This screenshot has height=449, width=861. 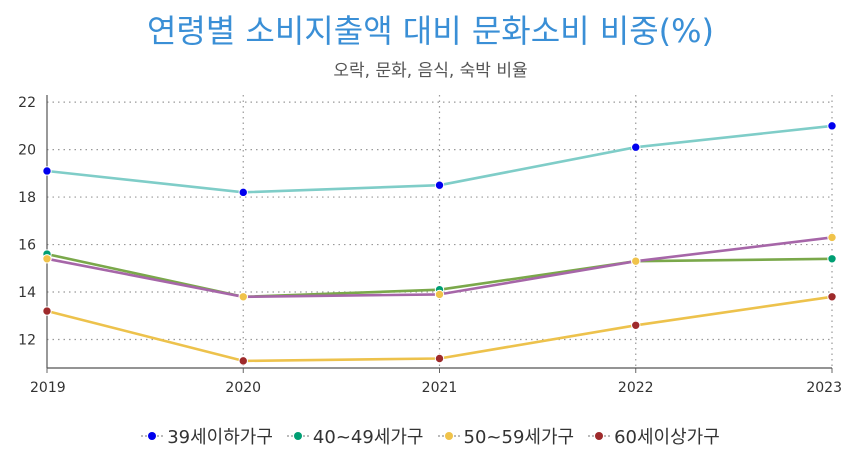 I want to click on legend-item: 60세이상가구, so click(x=654, y=436).